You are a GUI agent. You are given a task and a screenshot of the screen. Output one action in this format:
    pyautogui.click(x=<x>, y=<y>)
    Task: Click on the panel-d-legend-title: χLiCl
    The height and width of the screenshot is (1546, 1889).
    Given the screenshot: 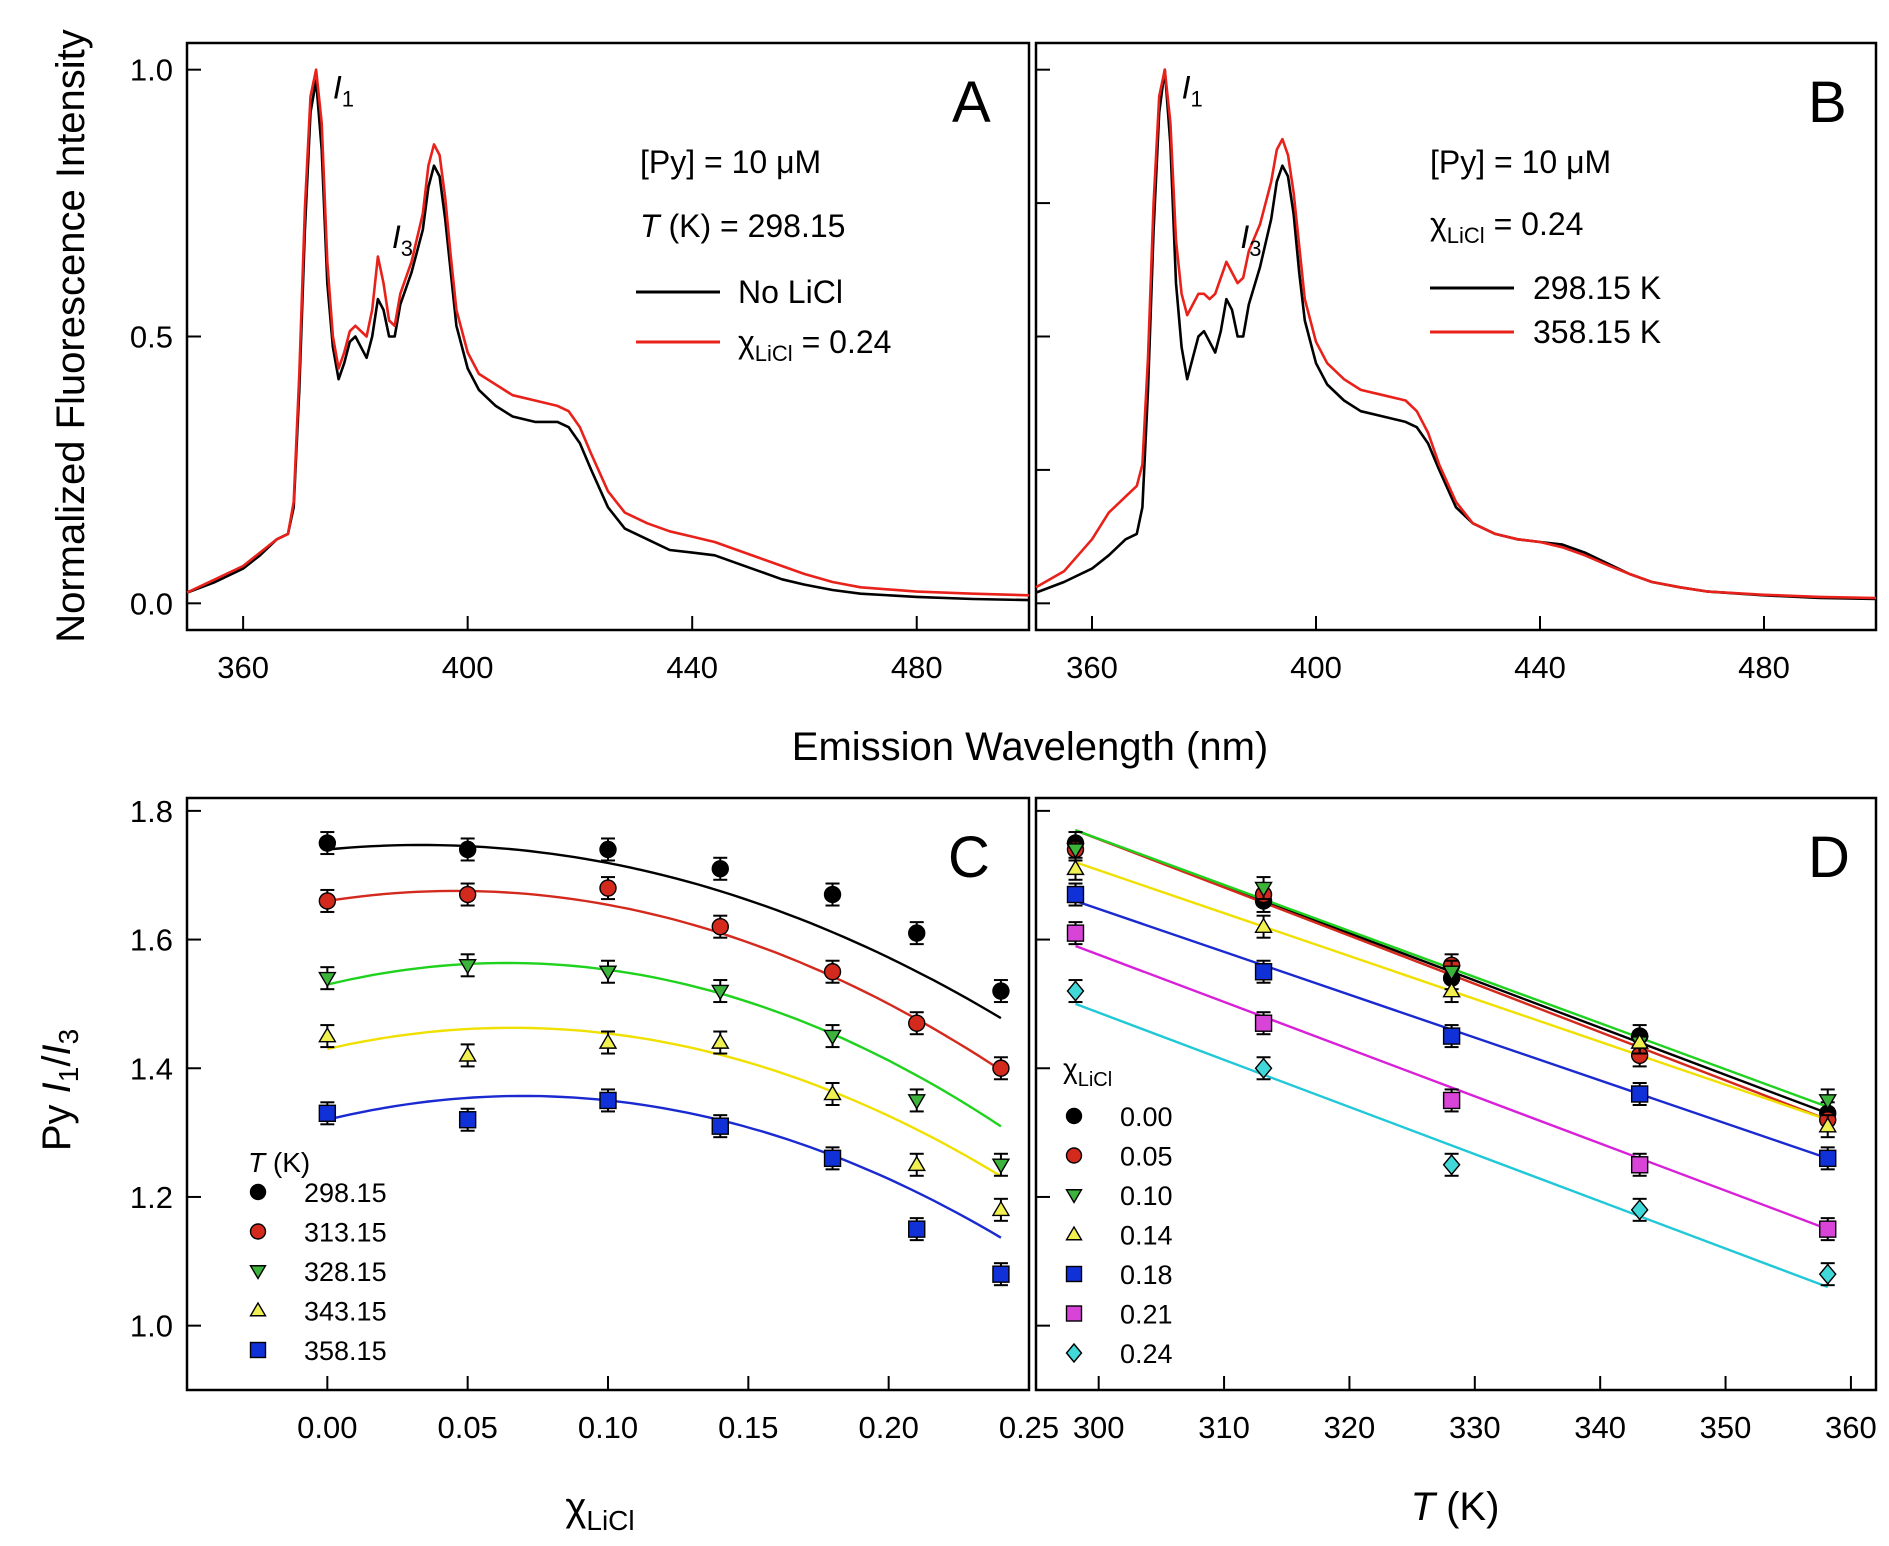 What is the action you would take?
    pyautogui.click(x=1087, y=1072)
    